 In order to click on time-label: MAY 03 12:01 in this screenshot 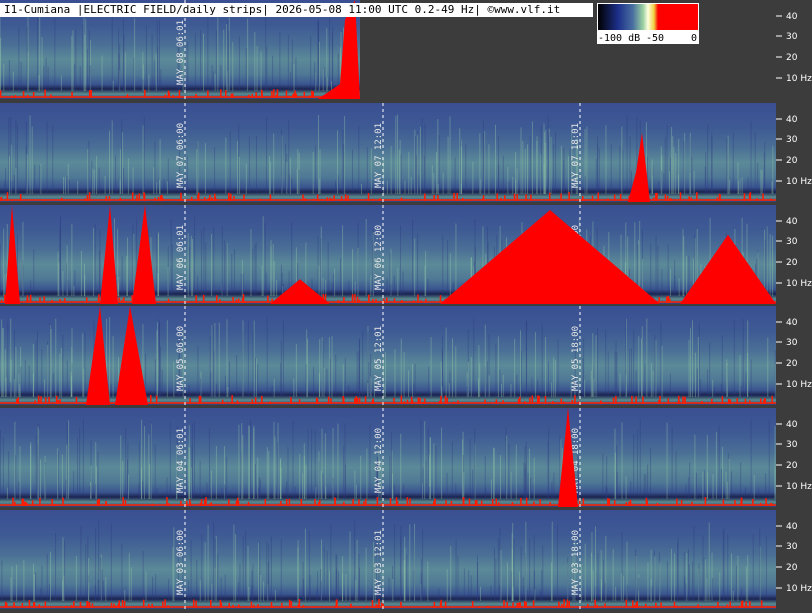, I will do `click(379, 562)`.